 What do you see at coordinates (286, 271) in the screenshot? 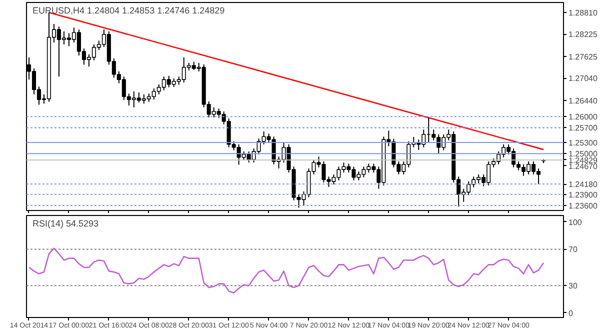
I see `line-series` at bounding box center [286, 271].